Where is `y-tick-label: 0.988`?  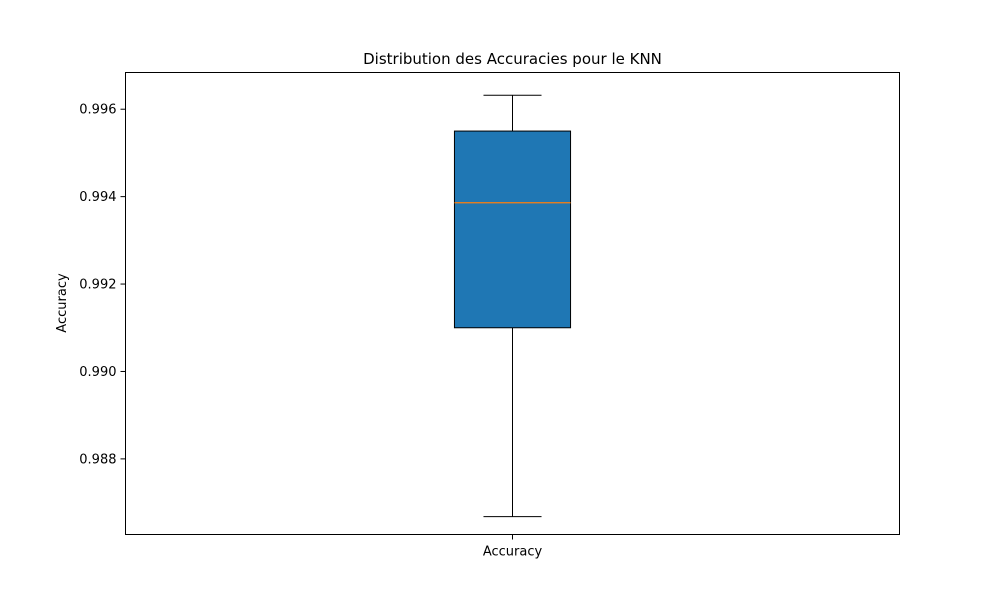
y-tick-label: 0.988 is located at coordinates (97, 459).